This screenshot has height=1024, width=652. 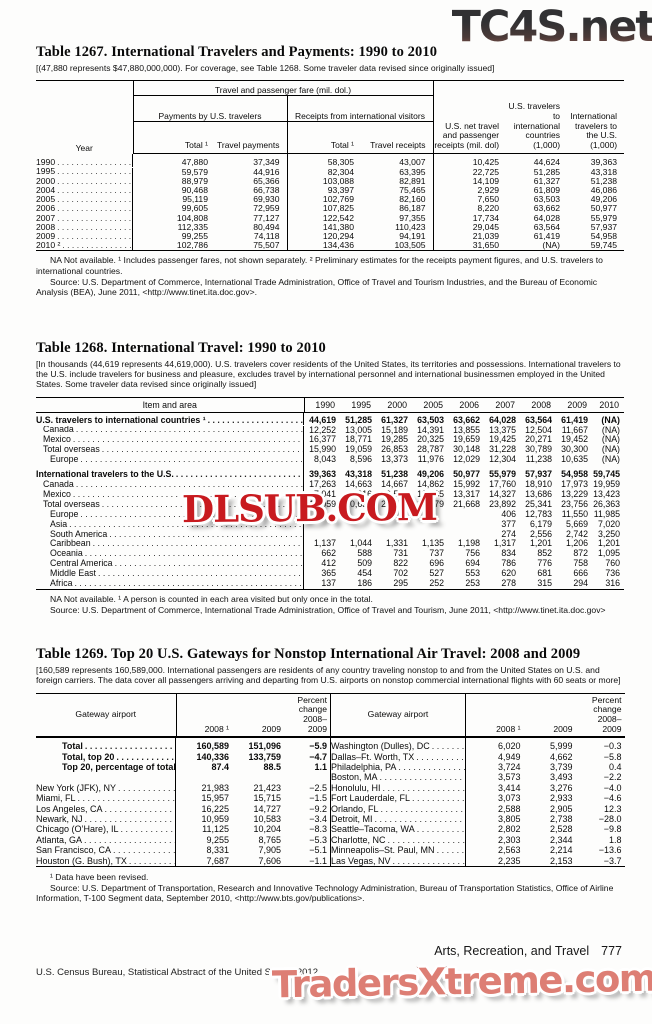 What do you see at coordinates (610, 430) in the screenshot?
I see `cell-value: (NA)` at bounding box center [610, 430].